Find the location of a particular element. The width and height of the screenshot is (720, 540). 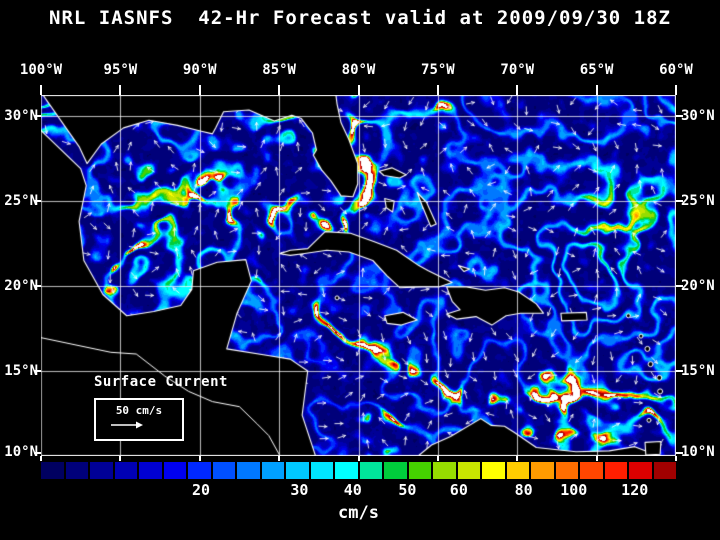

lon-tick-label: 75°W is located at coordinates (438, 70).